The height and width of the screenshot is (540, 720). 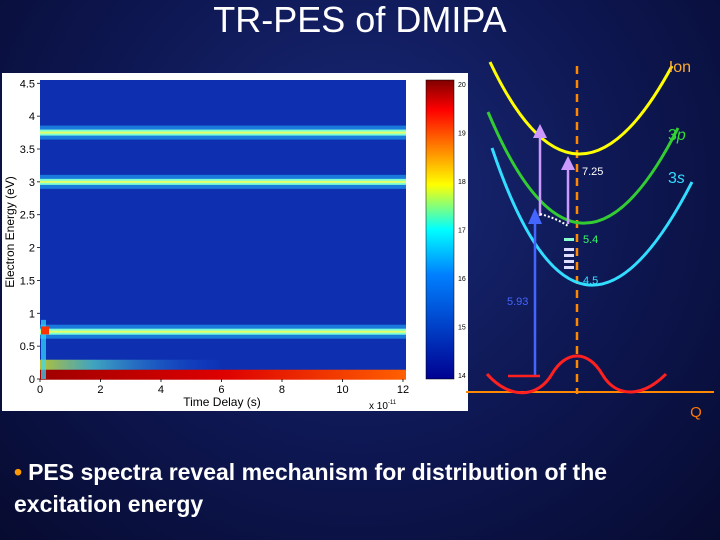 I want to click on 3s-curve, so click(x=592, y=217).